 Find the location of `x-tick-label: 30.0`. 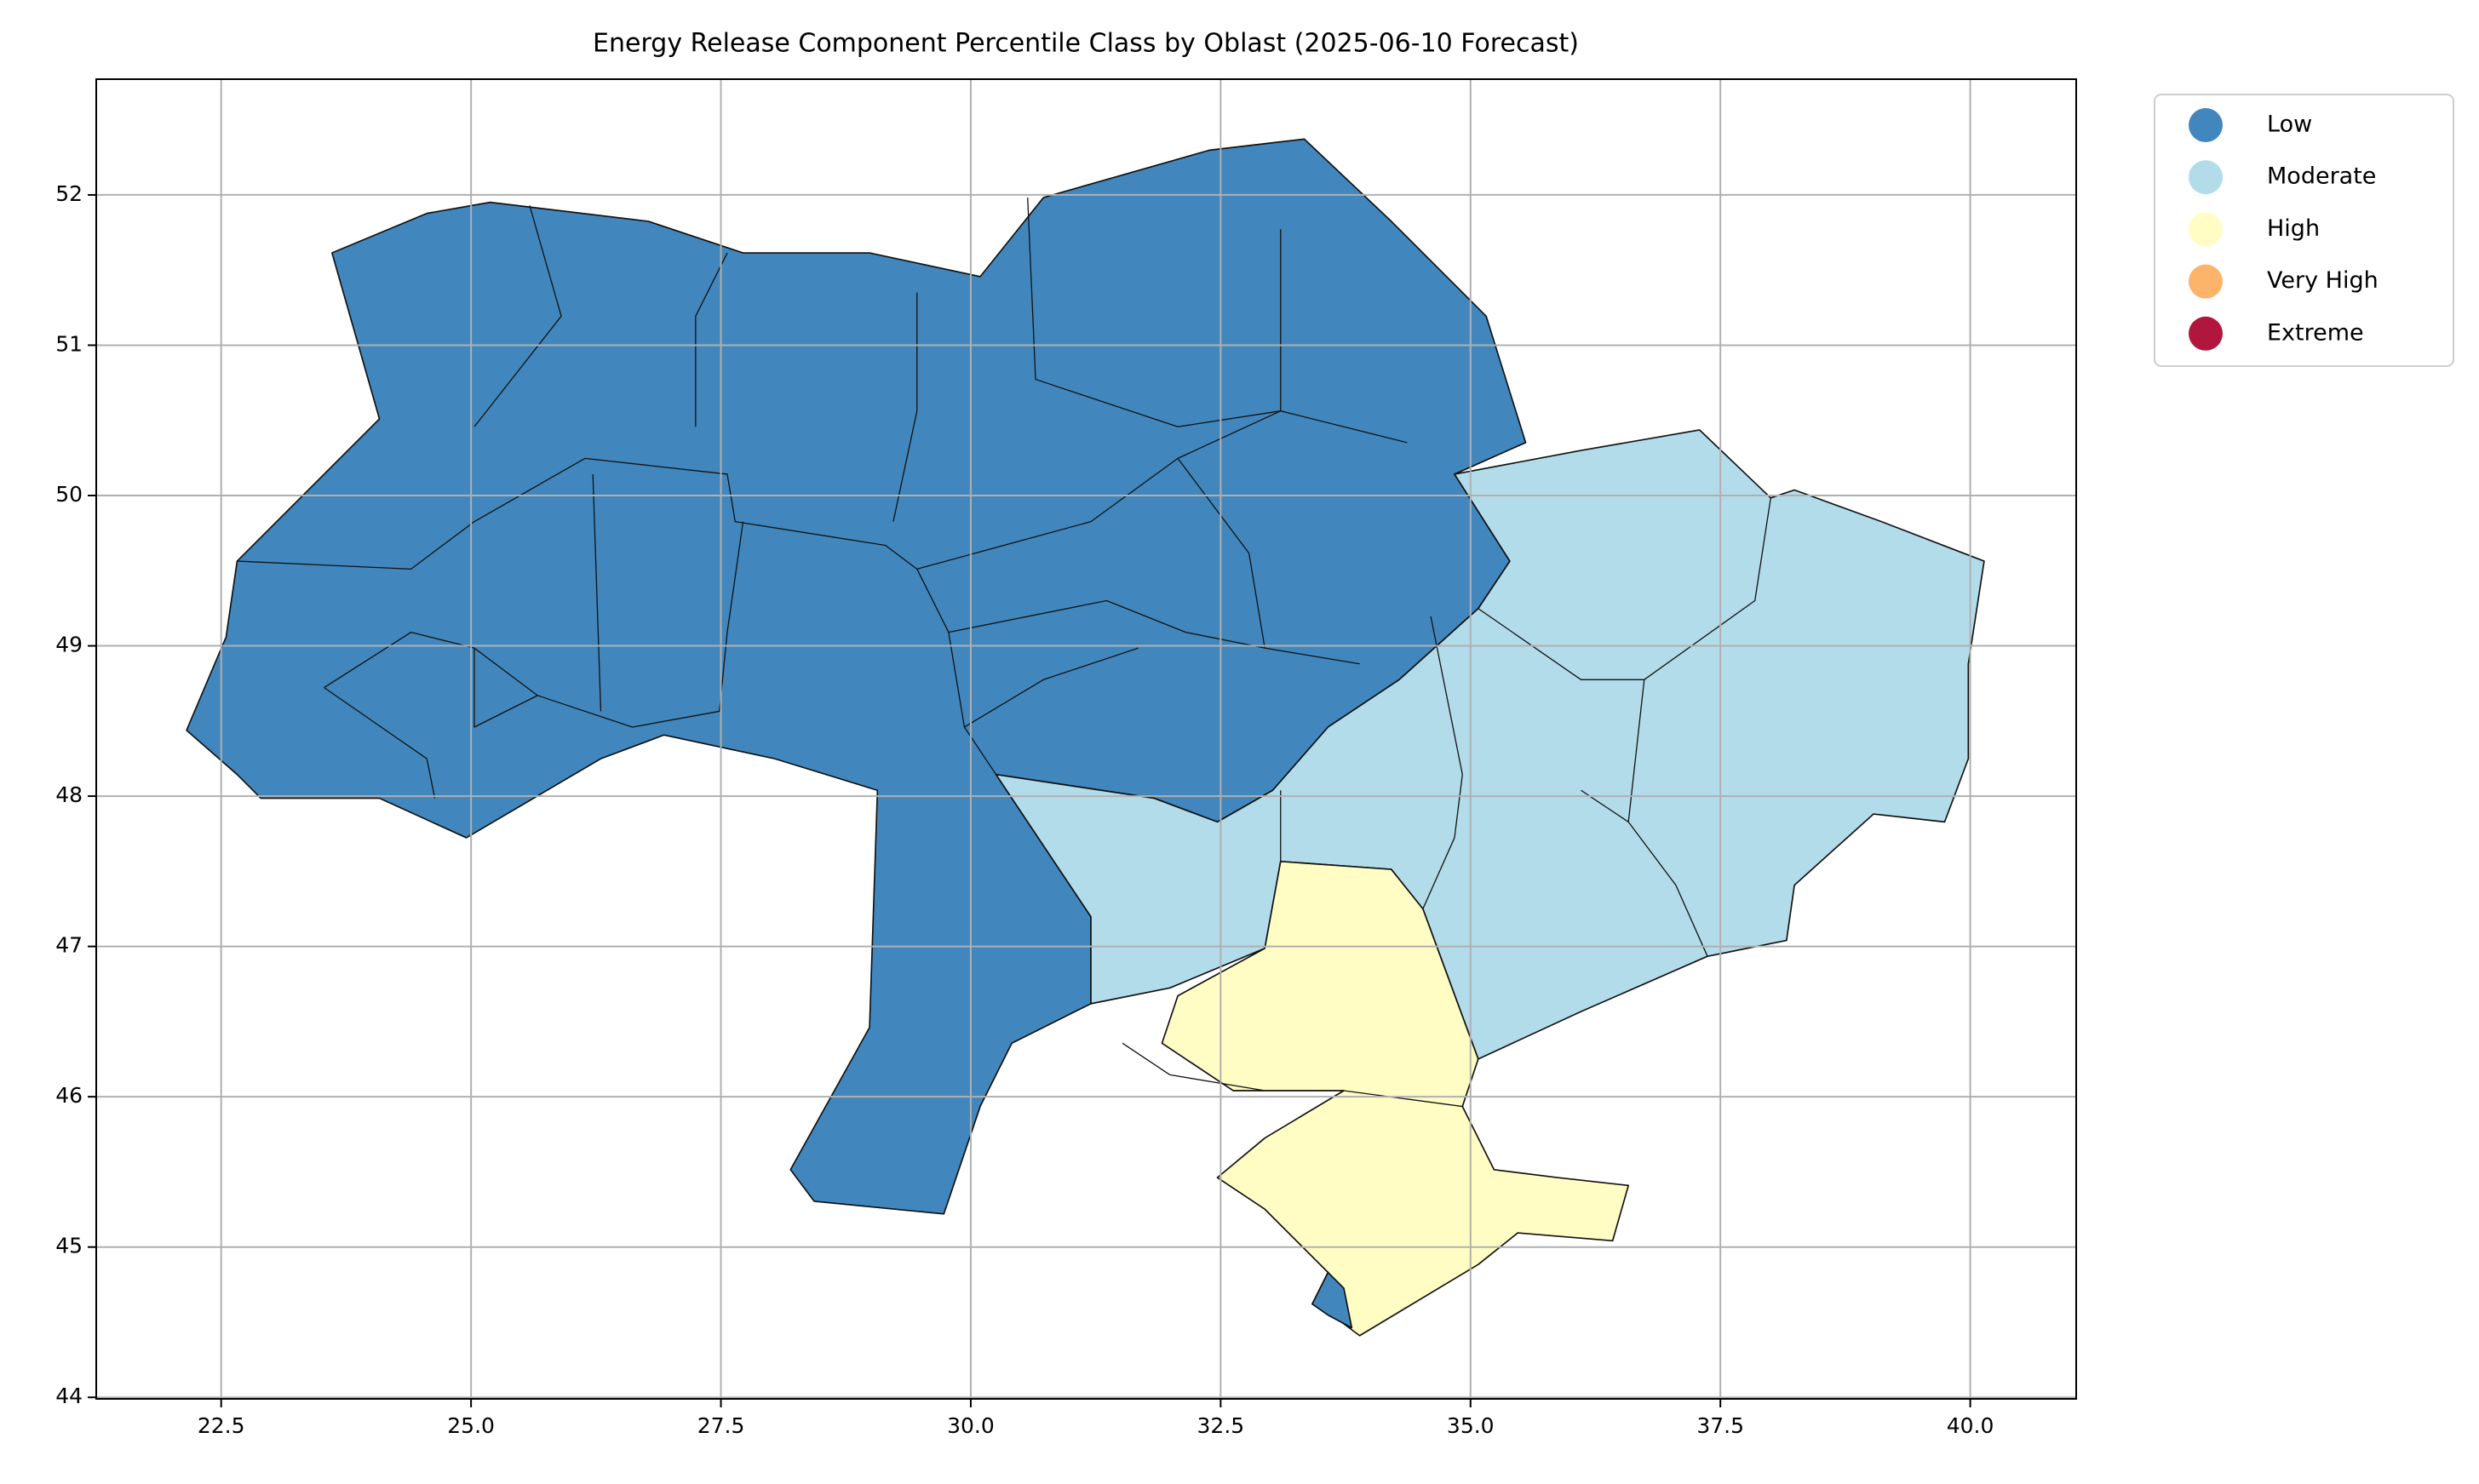

x-tick-label: 30.0 is located at coordinates (971, 1425).